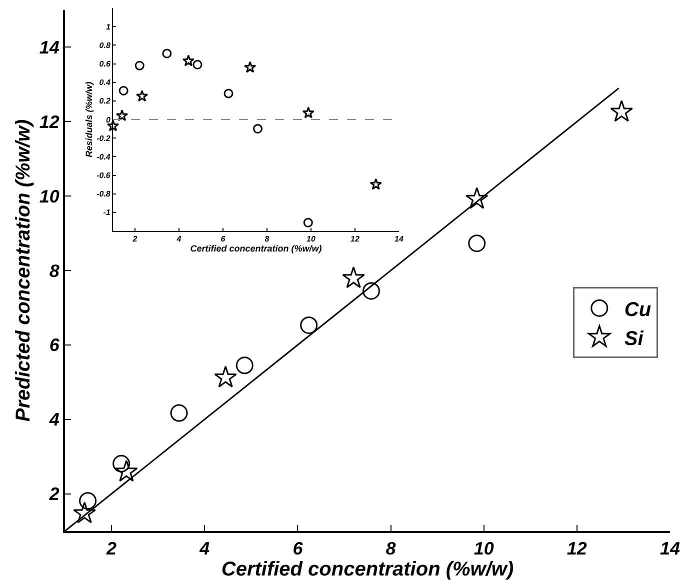 The height and width of the screenshot is (585, 684). I want to click on y-tick-label: -0.2, so click(103, 138).